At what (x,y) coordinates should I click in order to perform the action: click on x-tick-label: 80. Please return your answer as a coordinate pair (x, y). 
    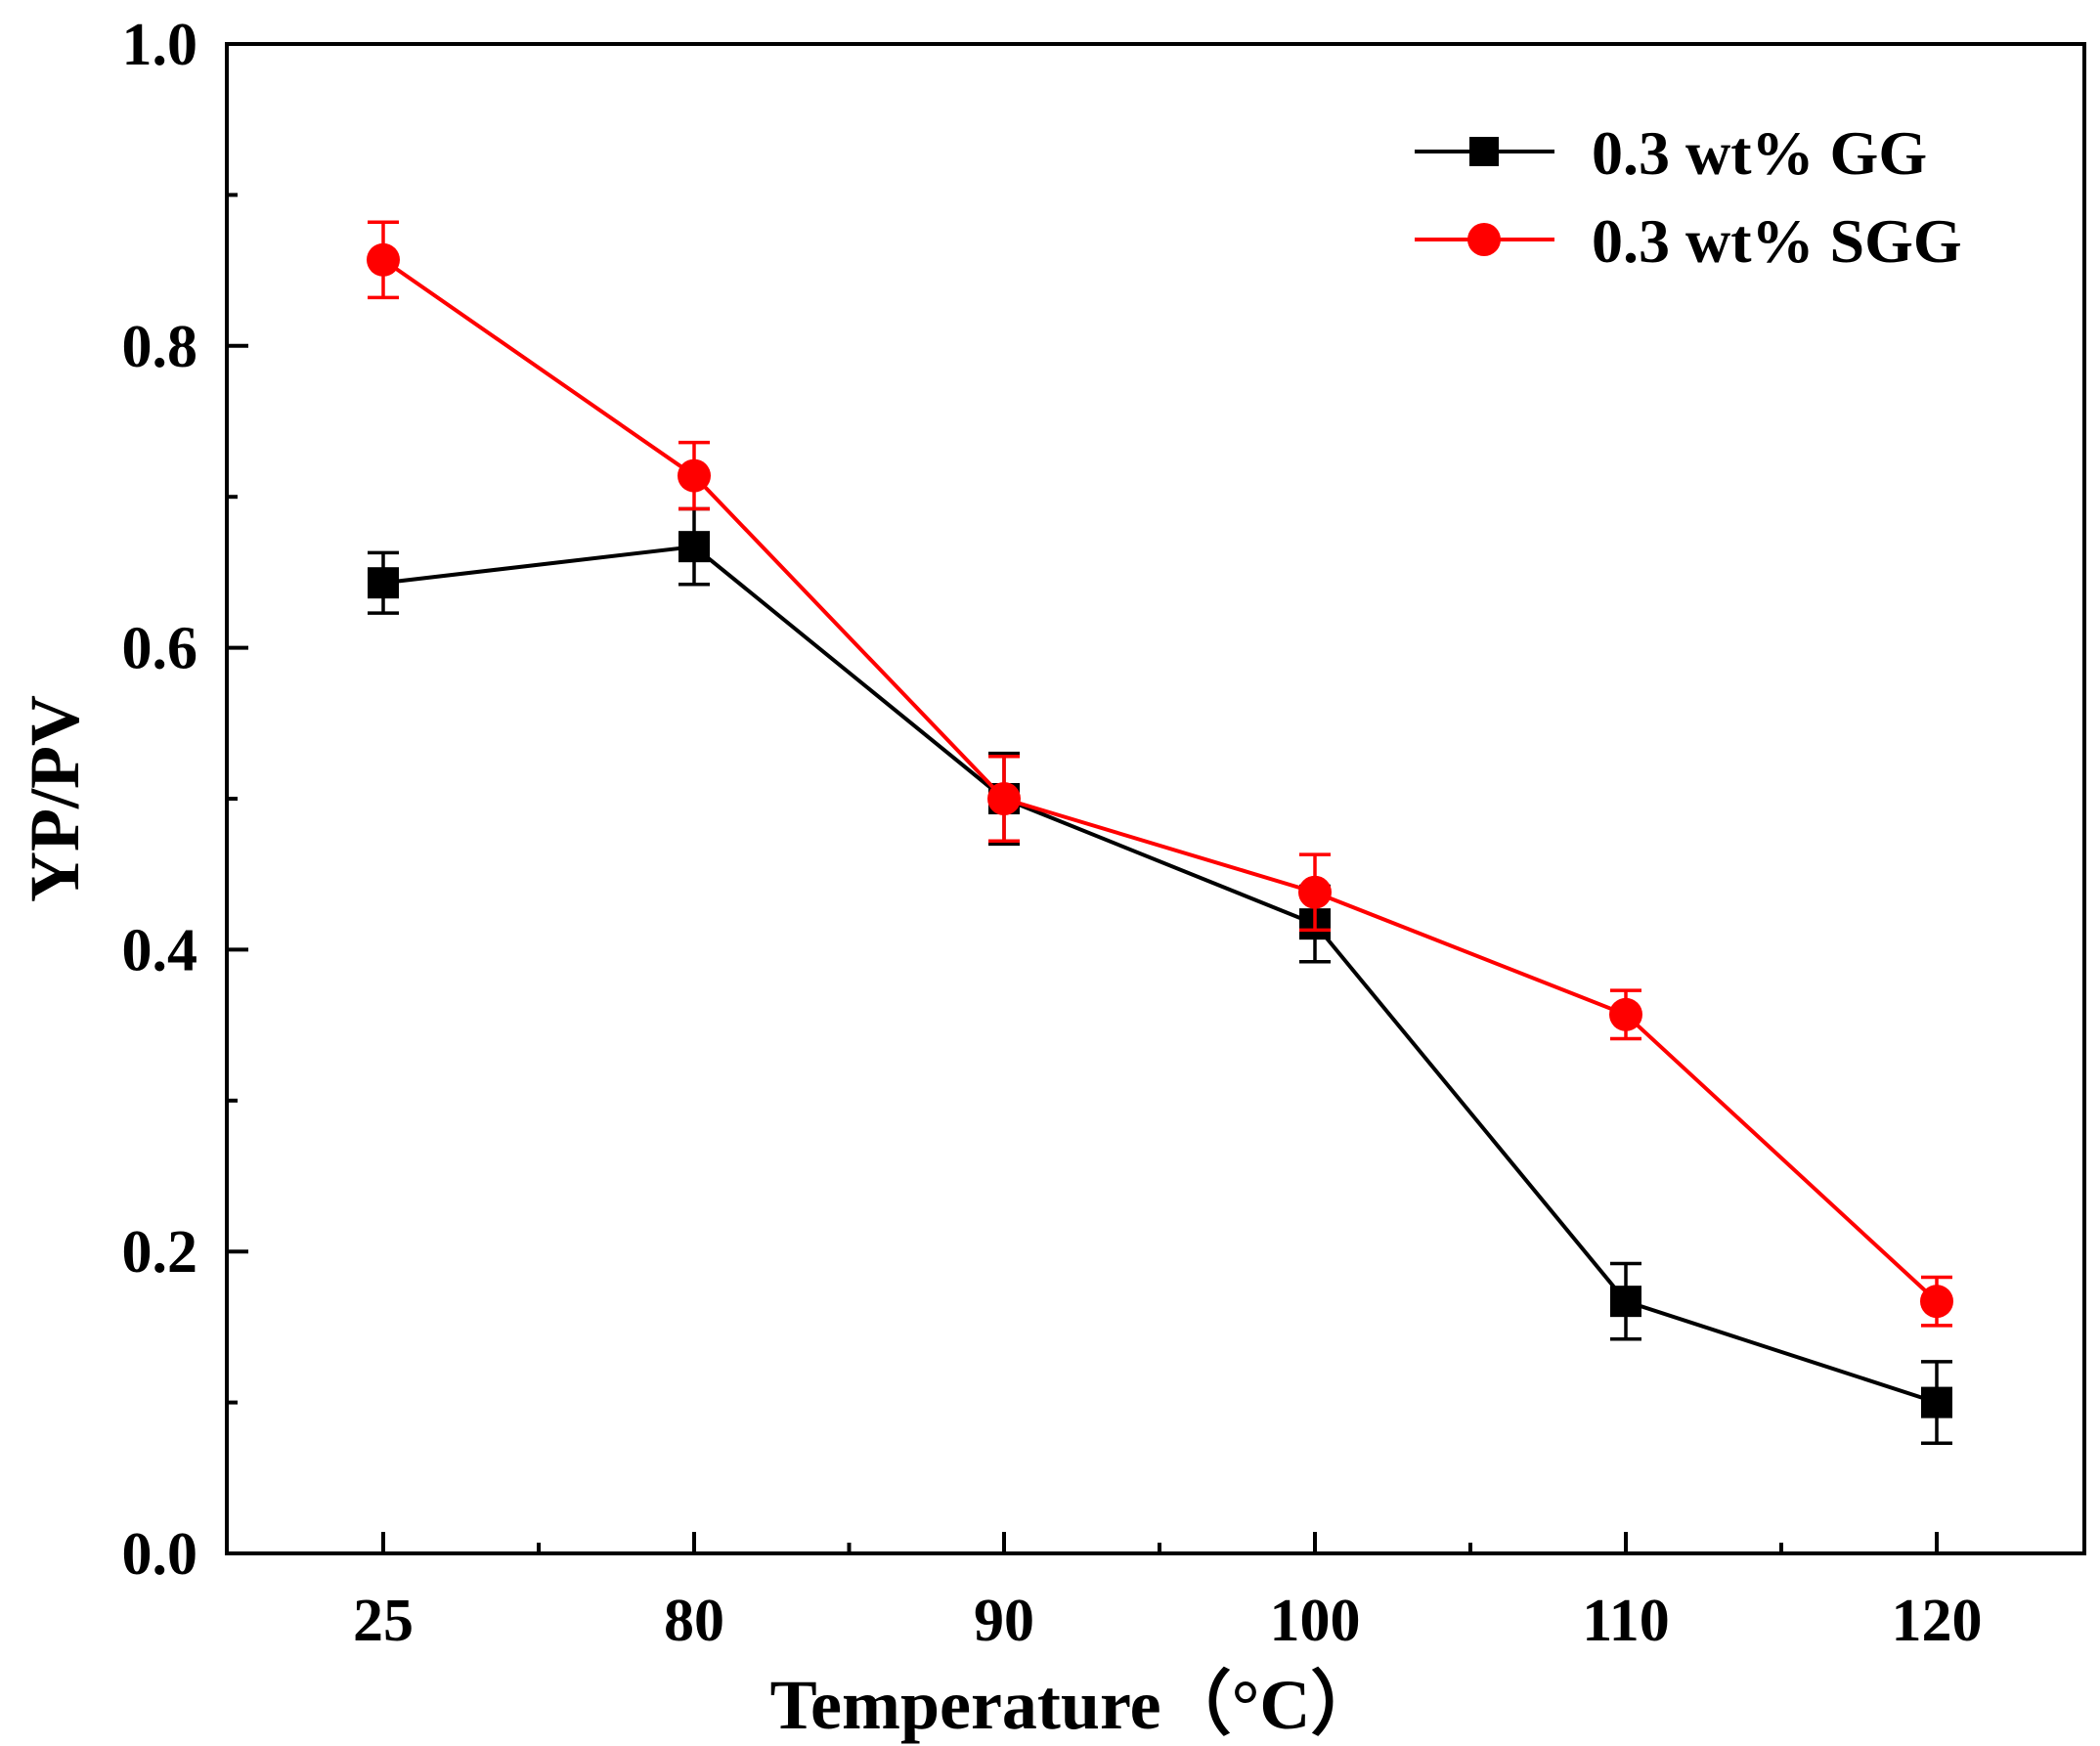
    Looking at the image, I should click on (694, 1621).